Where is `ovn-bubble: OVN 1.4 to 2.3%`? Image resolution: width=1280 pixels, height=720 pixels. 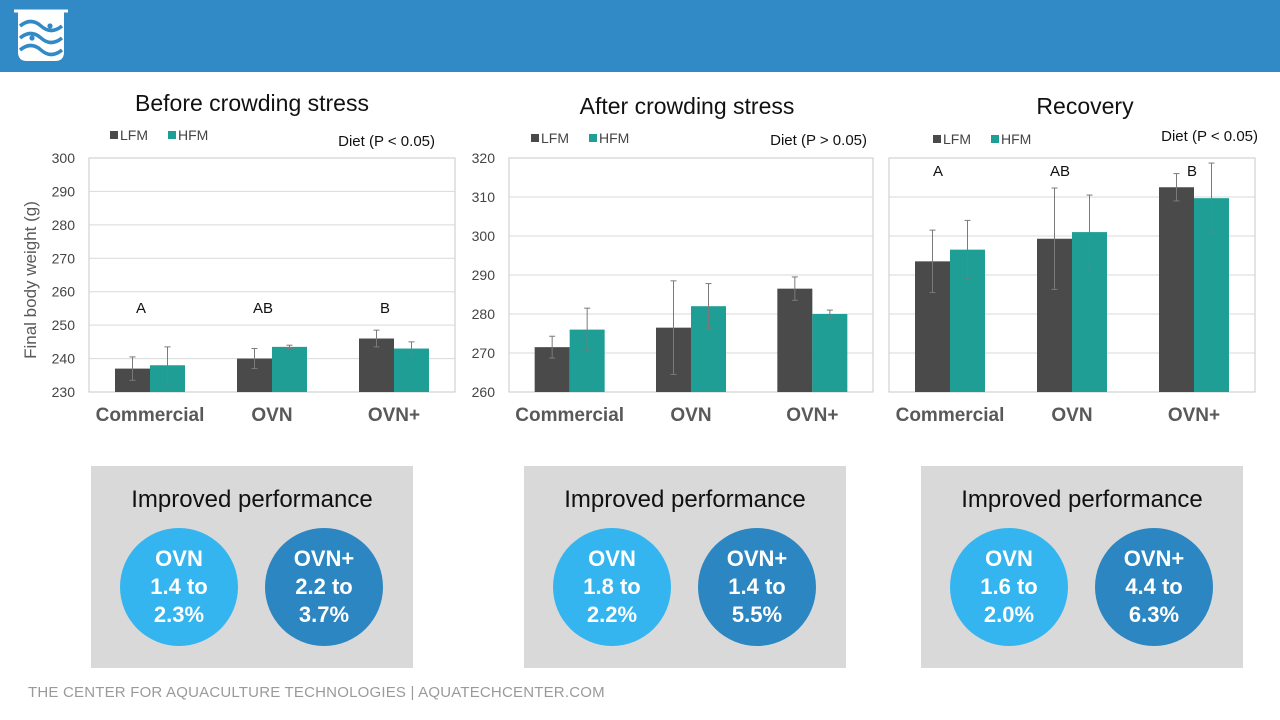 ovn-bubble: OVN 1.4 to 2.3% is located at coordinates (179, 587).